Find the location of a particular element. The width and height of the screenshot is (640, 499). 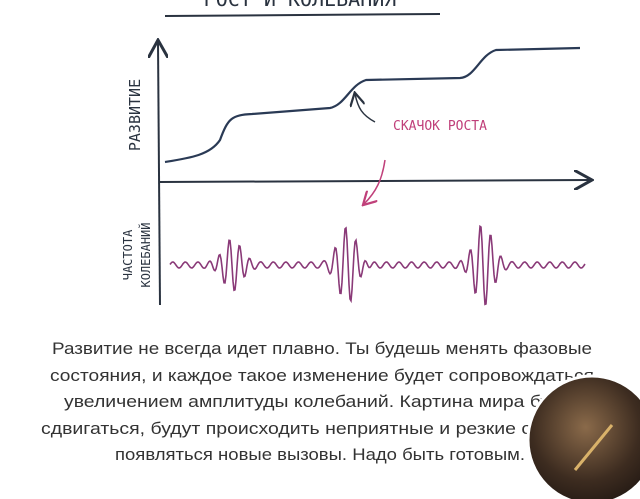

x-axis is located at coordinates (374, 181).